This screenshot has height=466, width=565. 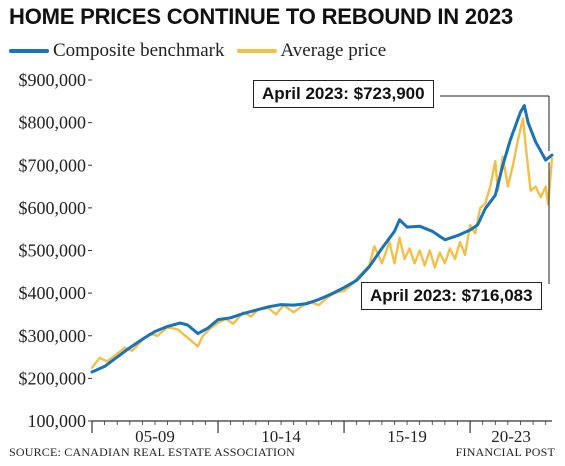 What do you see at coordinates (321, 433) in the screenshot?
I see `x-axis: 05-09 10-14 15-19 20-23` at bounding box center [321, 433].